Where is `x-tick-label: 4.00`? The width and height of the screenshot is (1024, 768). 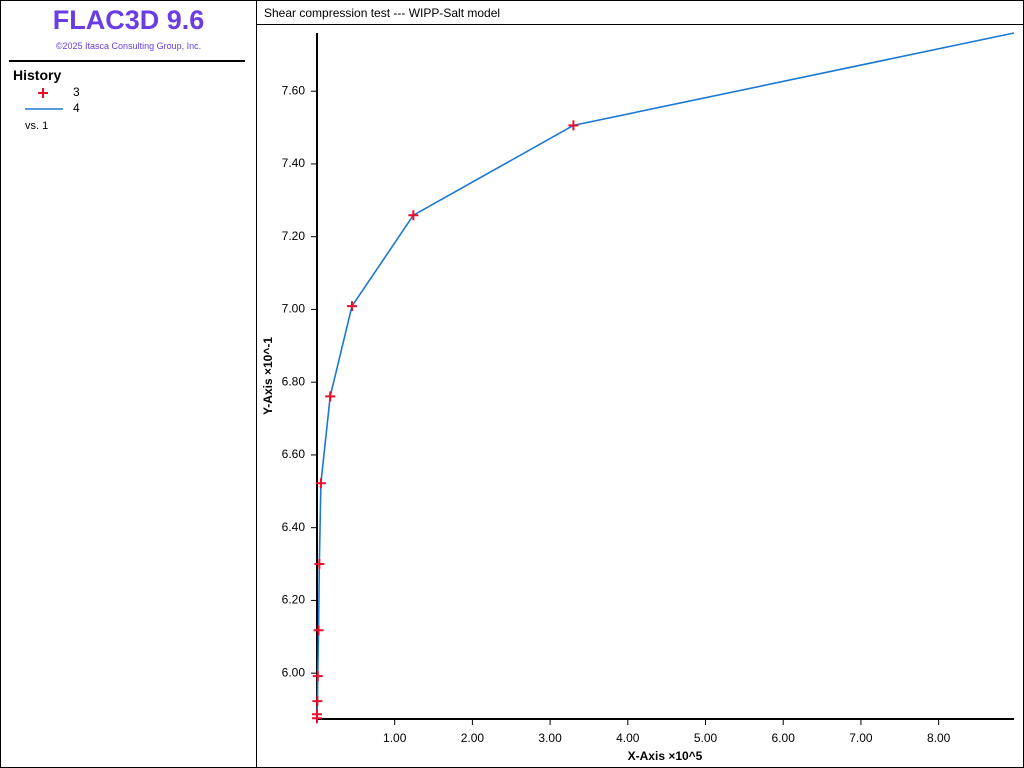 x-tick-label: 4.00 is located at coordinates (628, 738).